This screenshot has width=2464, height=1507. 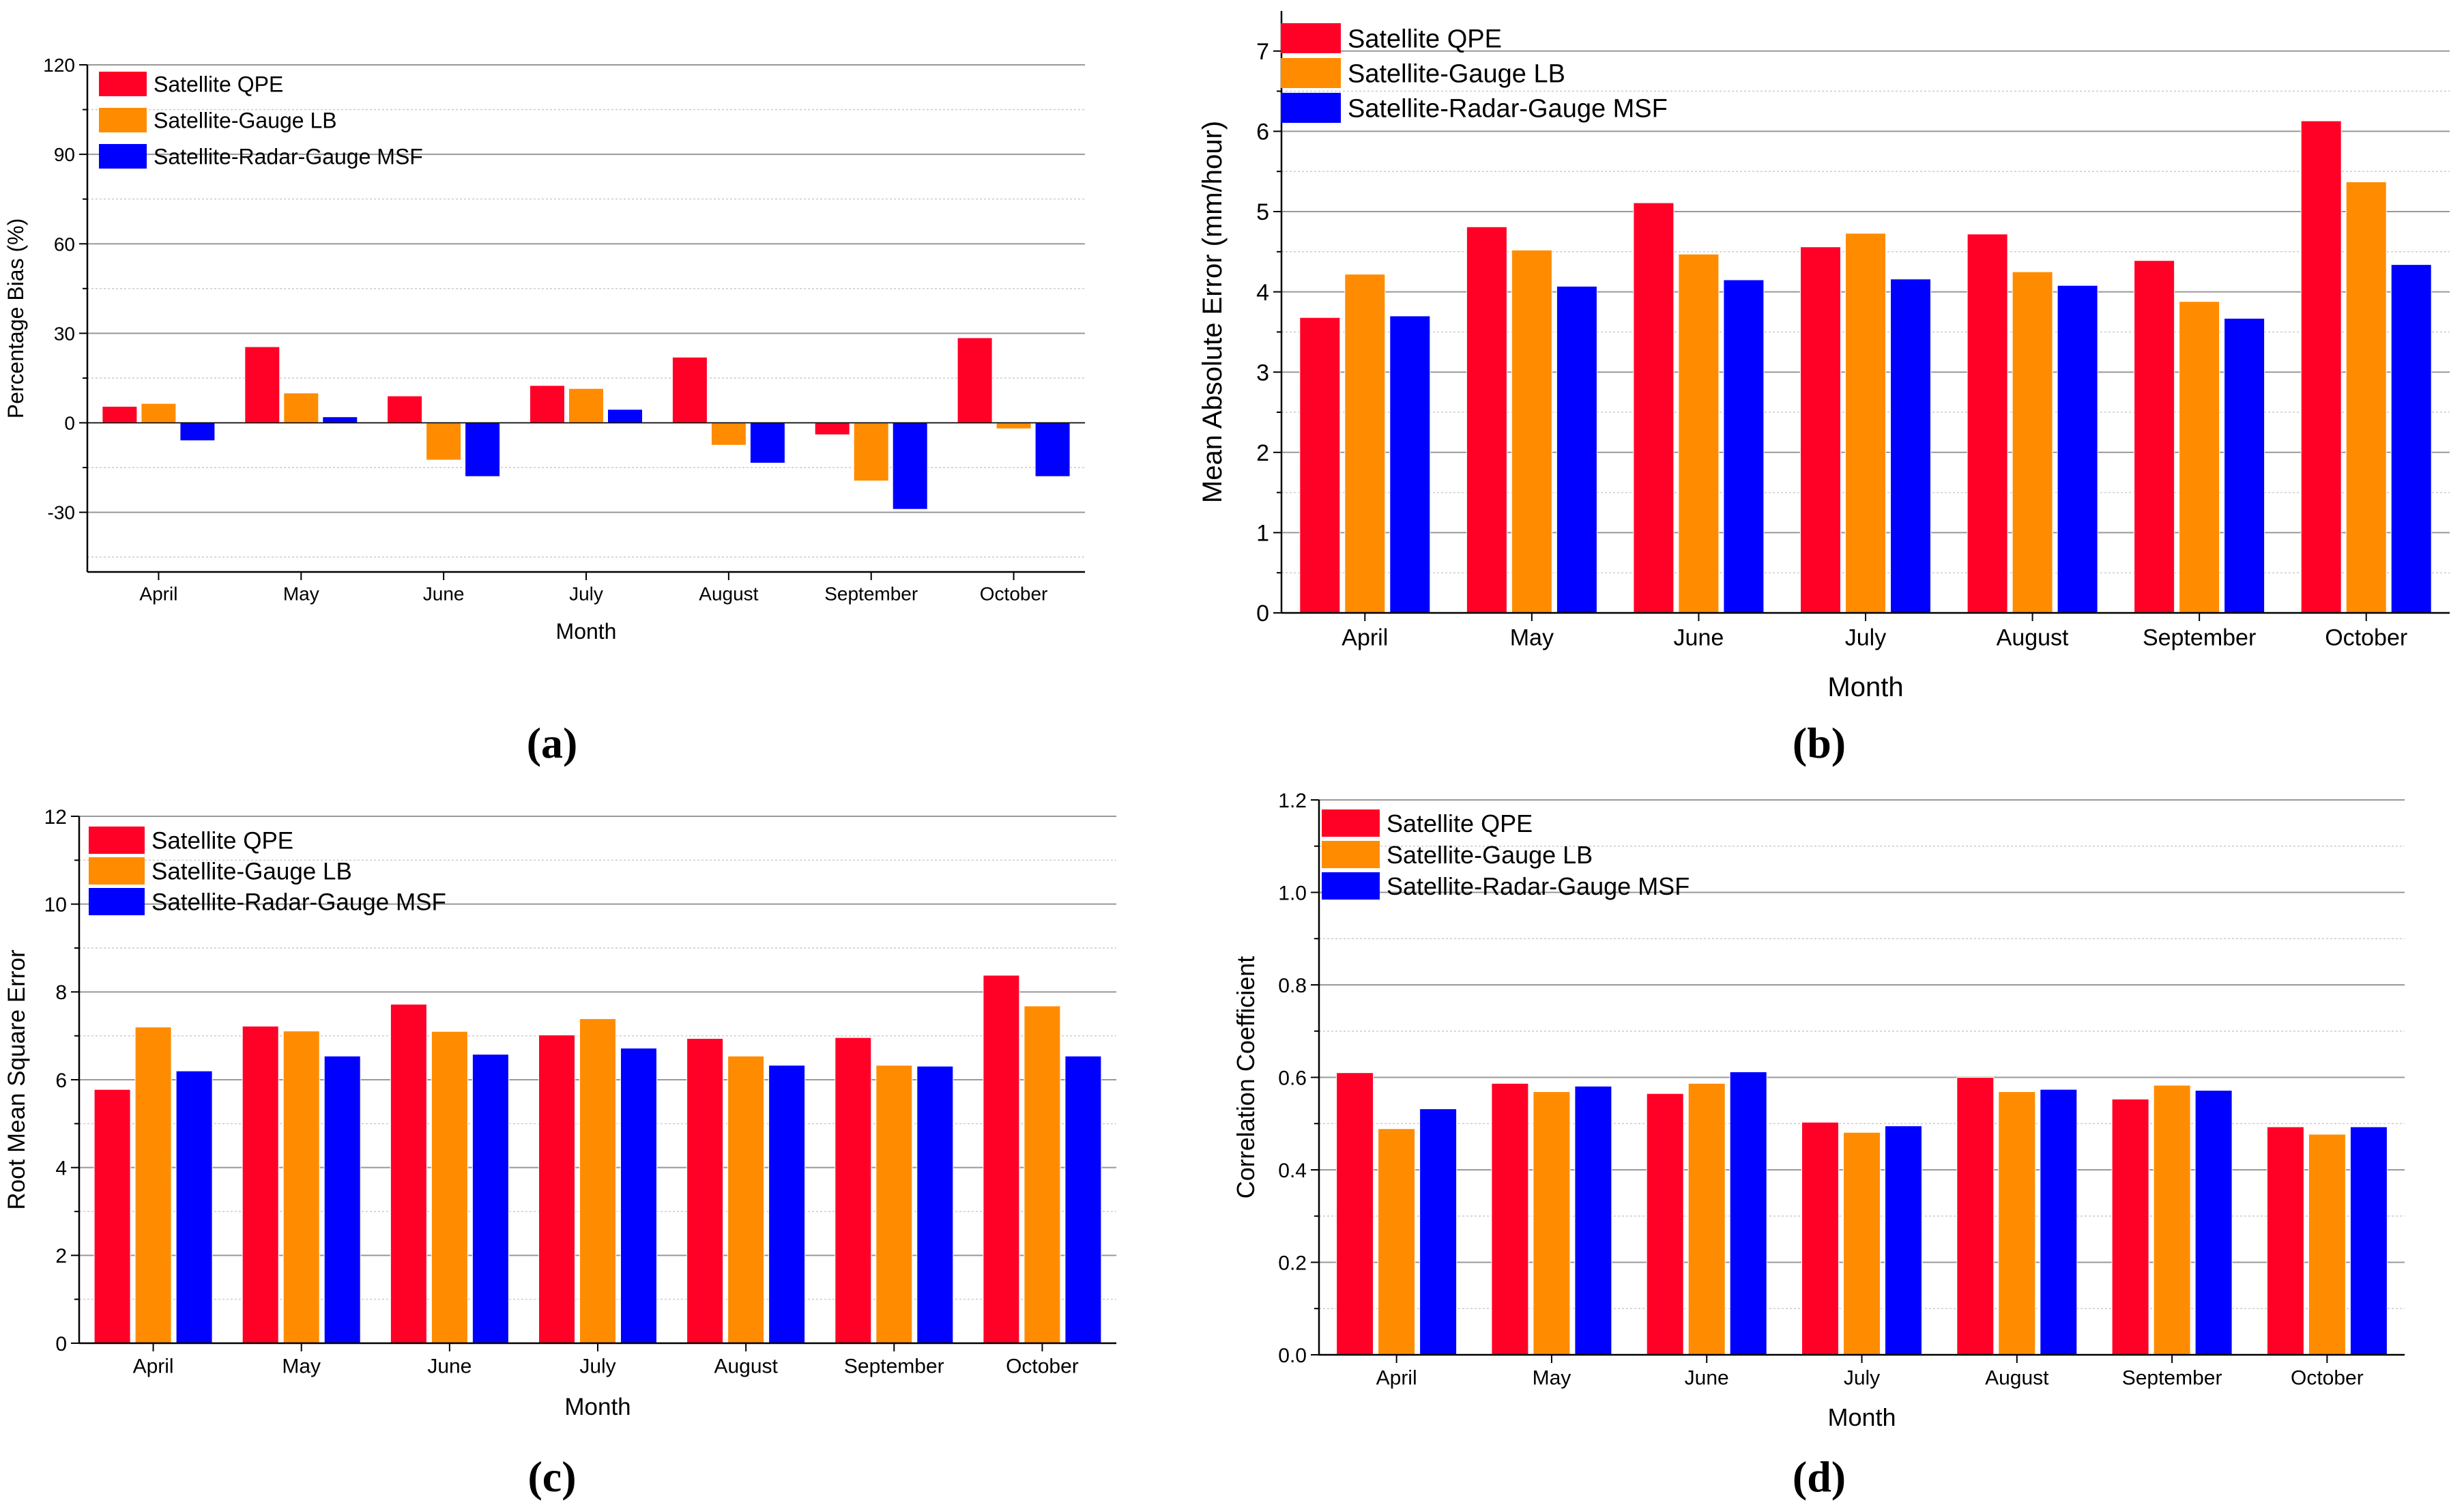 I want to click on bar-qpe-june, so click(x=405, y=409).